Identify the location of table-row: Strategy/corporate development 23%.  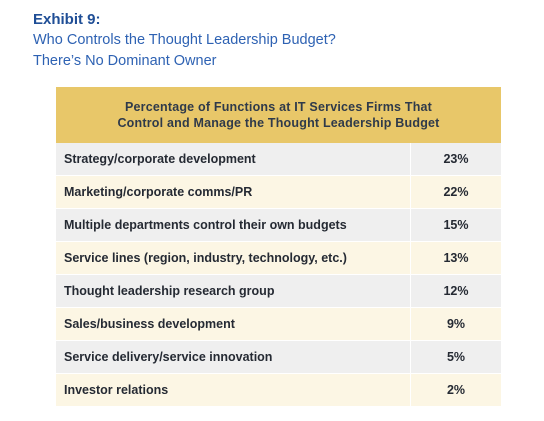
(278, 159).